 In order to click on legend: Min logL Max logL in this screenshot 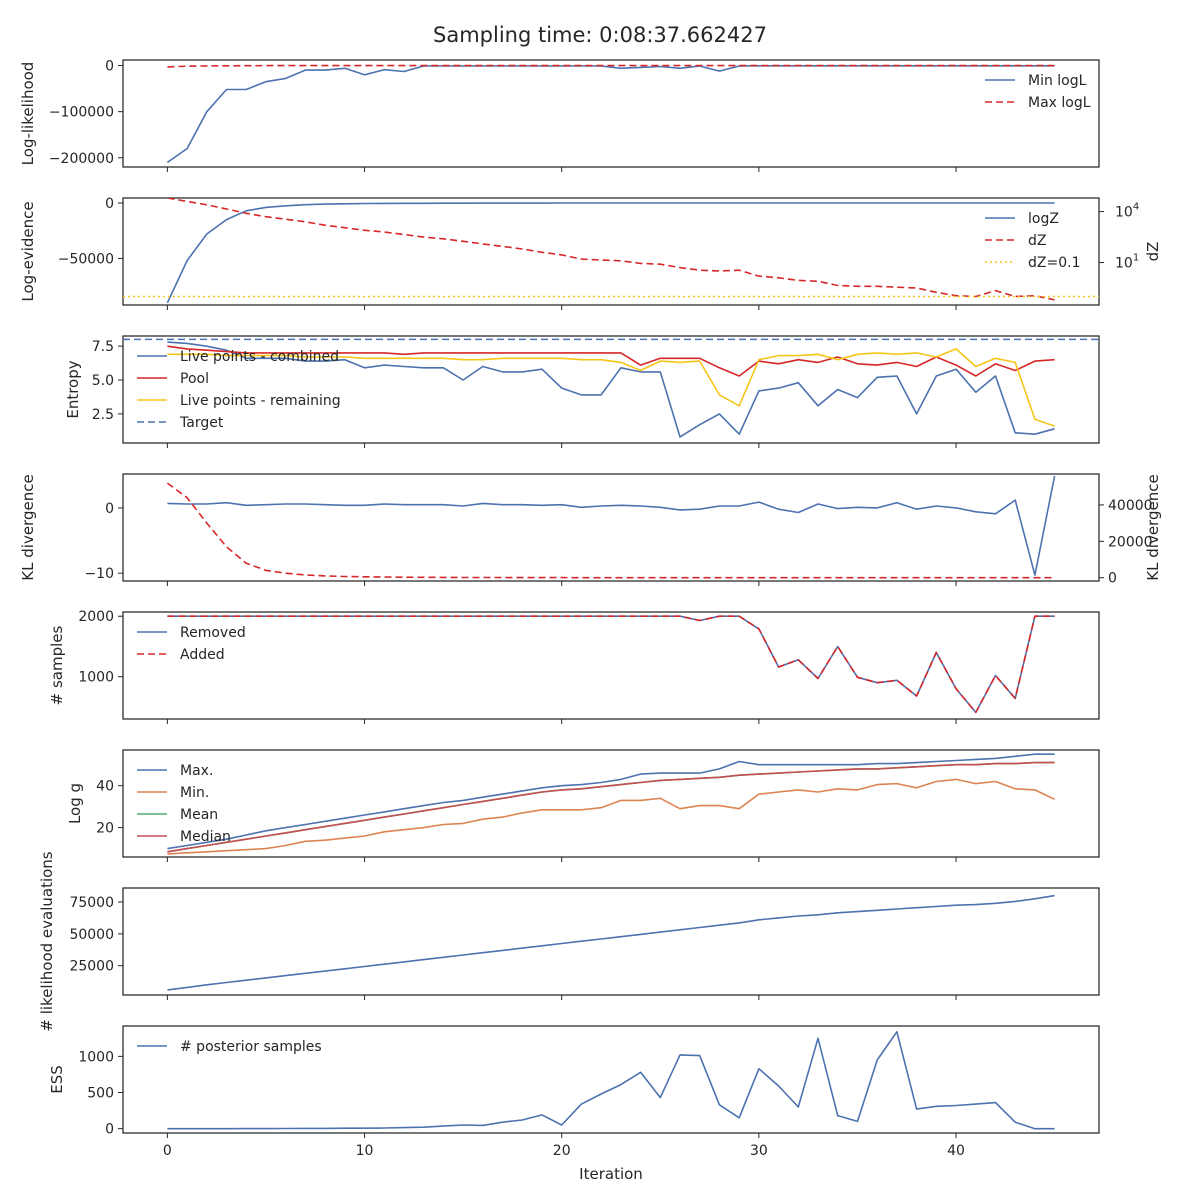, I will do `click(1038, 92)`.